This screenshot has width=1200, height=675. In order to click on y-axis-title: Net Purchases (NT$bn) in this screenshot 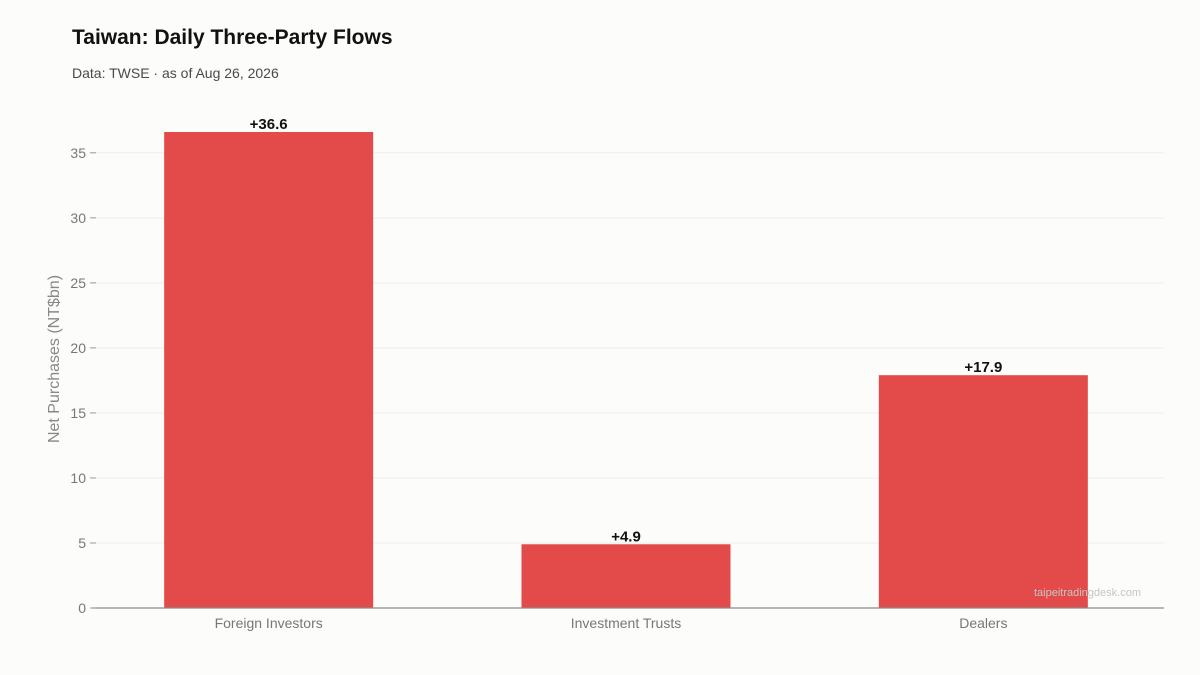, I will do `click(54, 359)`.